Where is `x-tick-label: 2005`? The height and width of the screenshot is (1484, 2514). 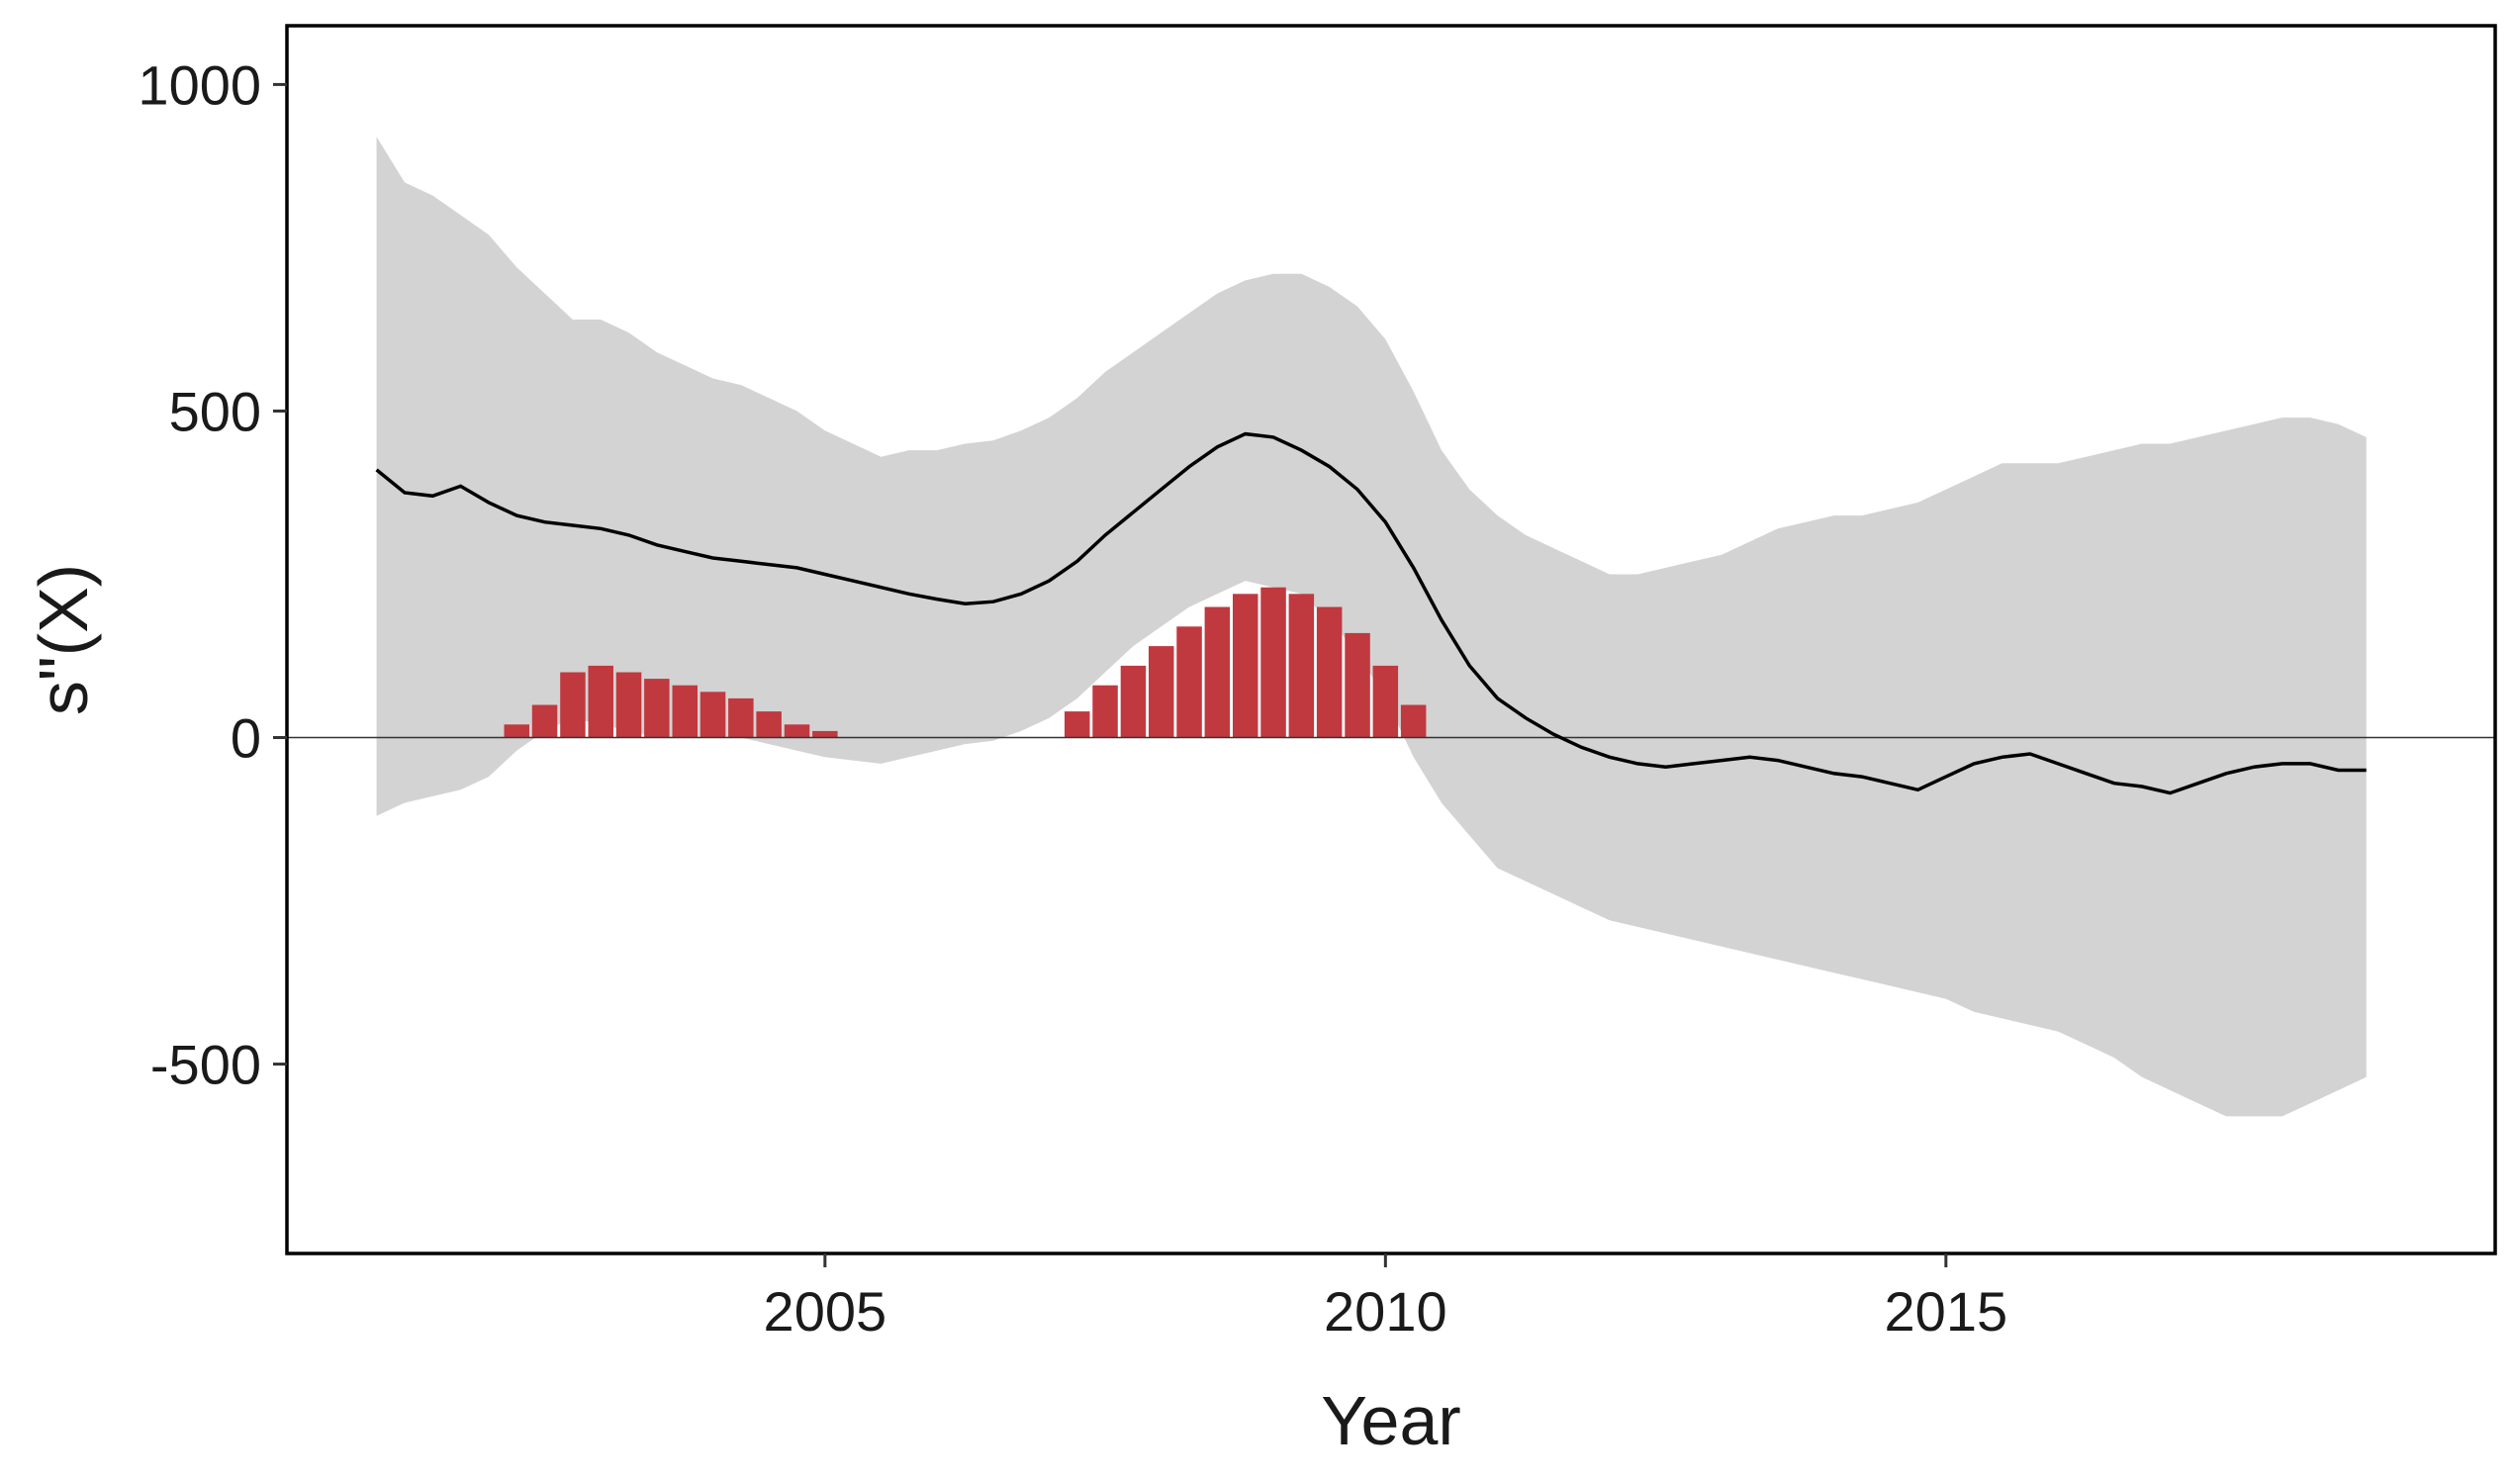
x-tick-label: 2005 is located at coordinates (825, 1311).